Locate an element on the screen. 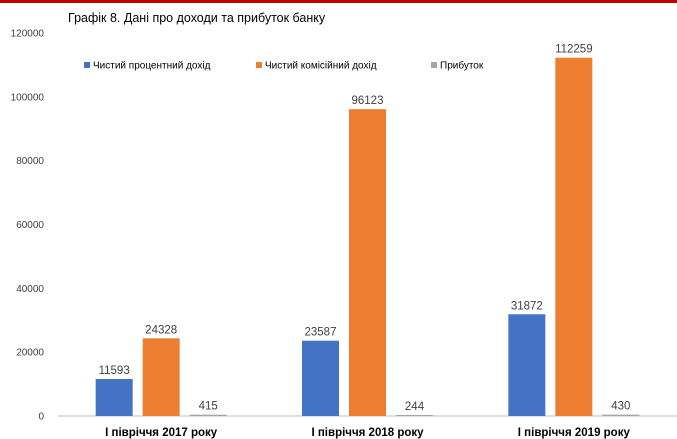  data-label: 112259 is located at coordinates (574, 50).